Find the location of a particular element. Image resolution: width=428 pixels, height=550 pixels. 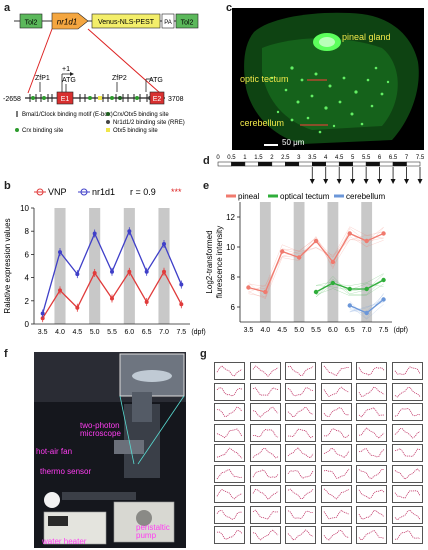

exon-e1 is located at coordinates (65, 98).